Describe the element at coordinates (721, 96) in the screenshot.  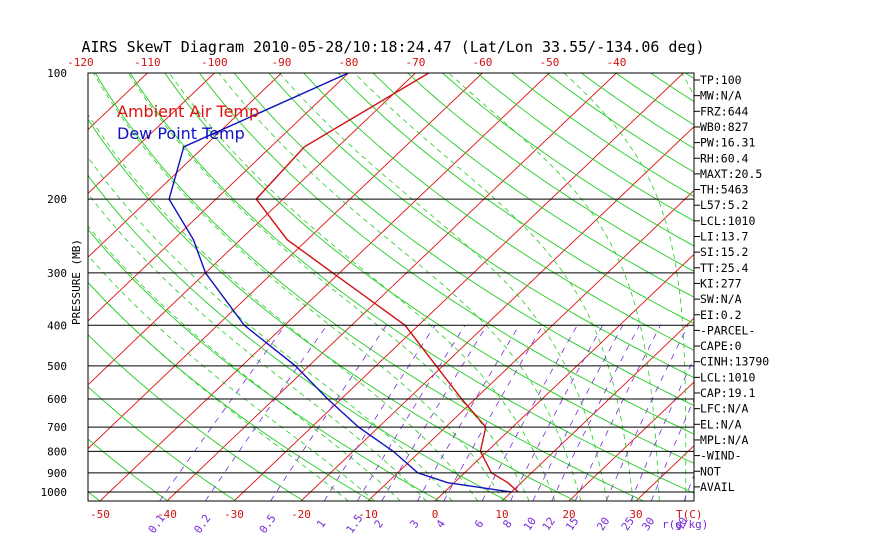
I see `index-item: MW:N/A` at that location.